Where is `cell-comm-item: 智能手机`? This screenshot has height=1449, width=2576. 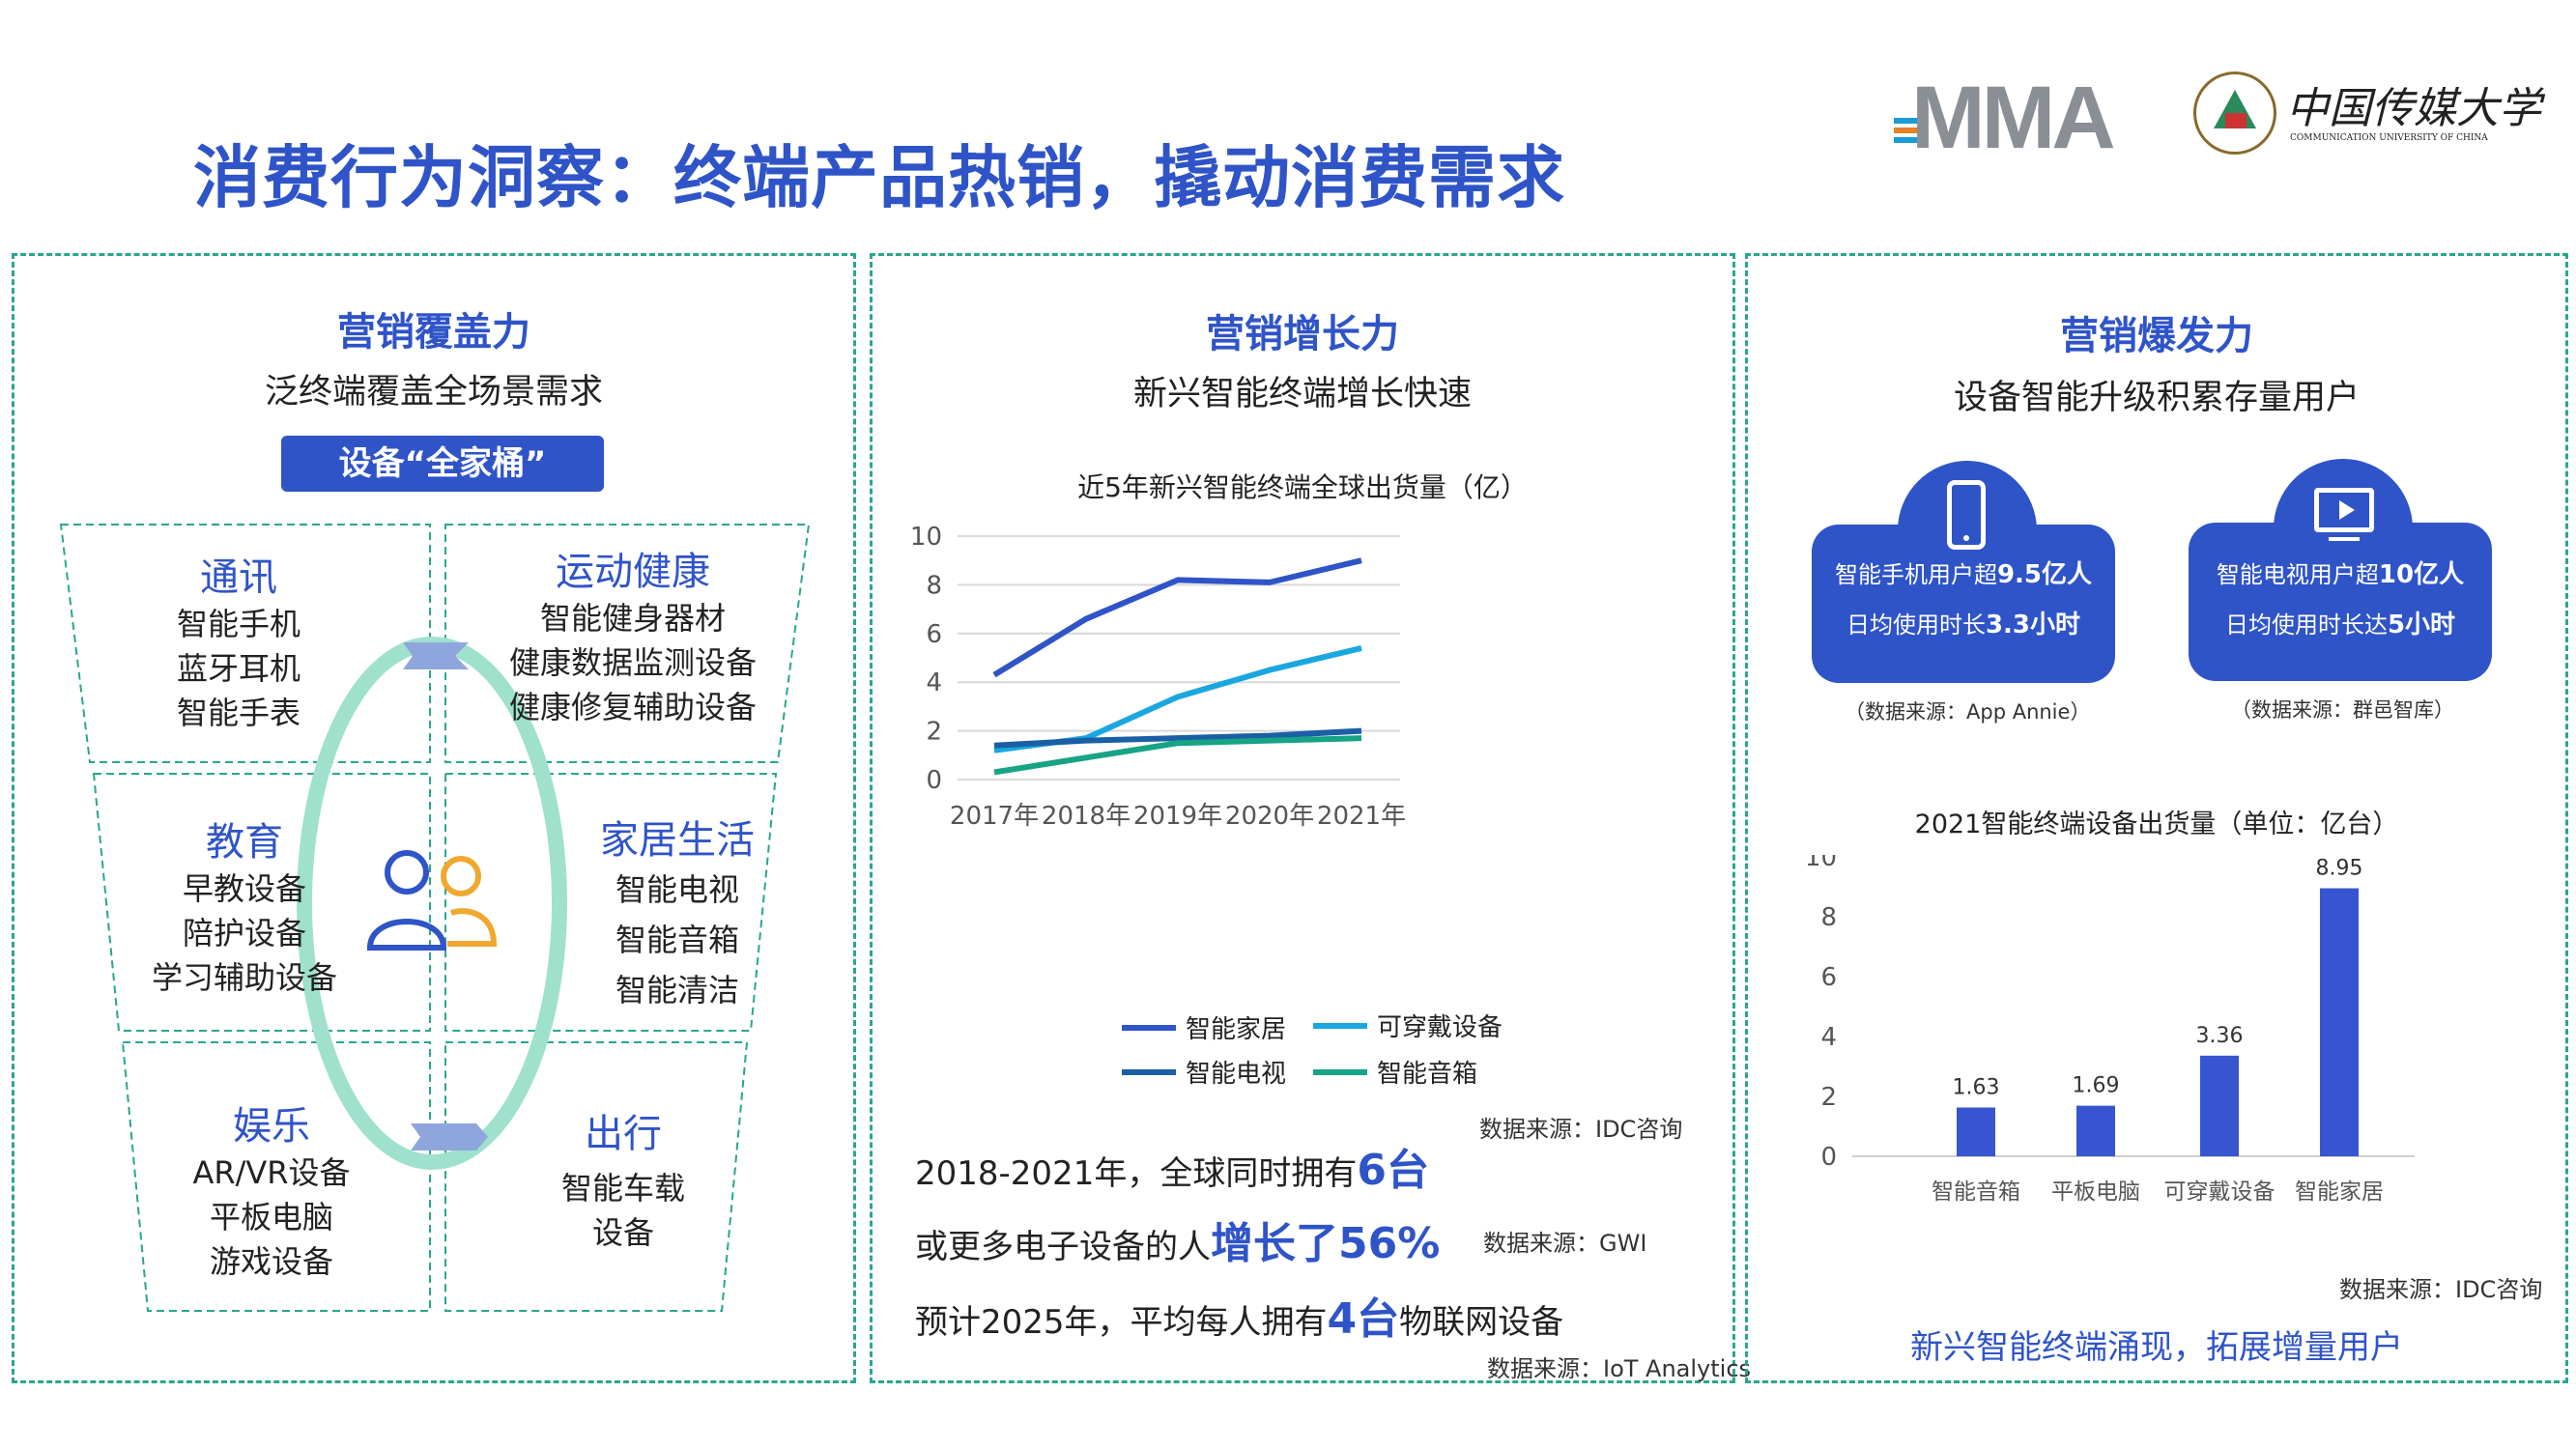
cell-comm-item: 智能手机 is located at coordinates (239, 624).